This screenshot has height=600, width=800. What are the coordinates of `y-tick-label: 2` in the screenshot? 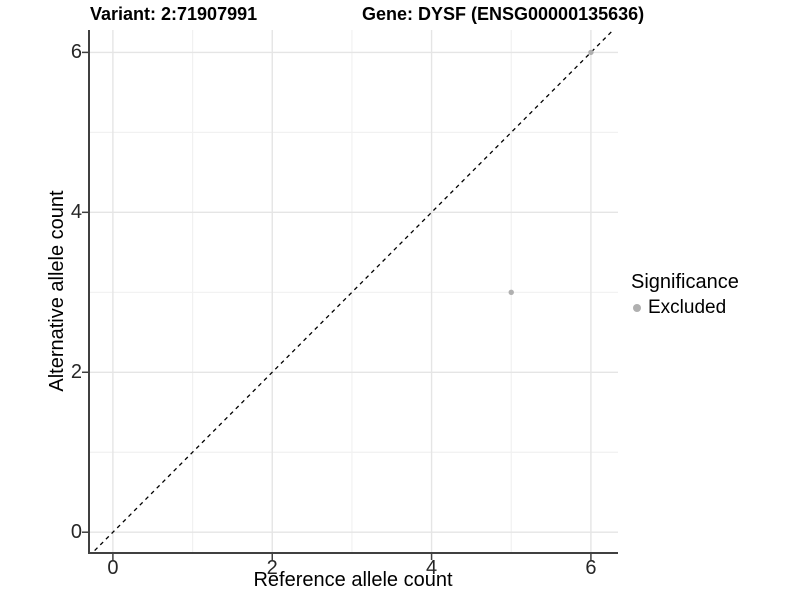 It's located at (76, 372).